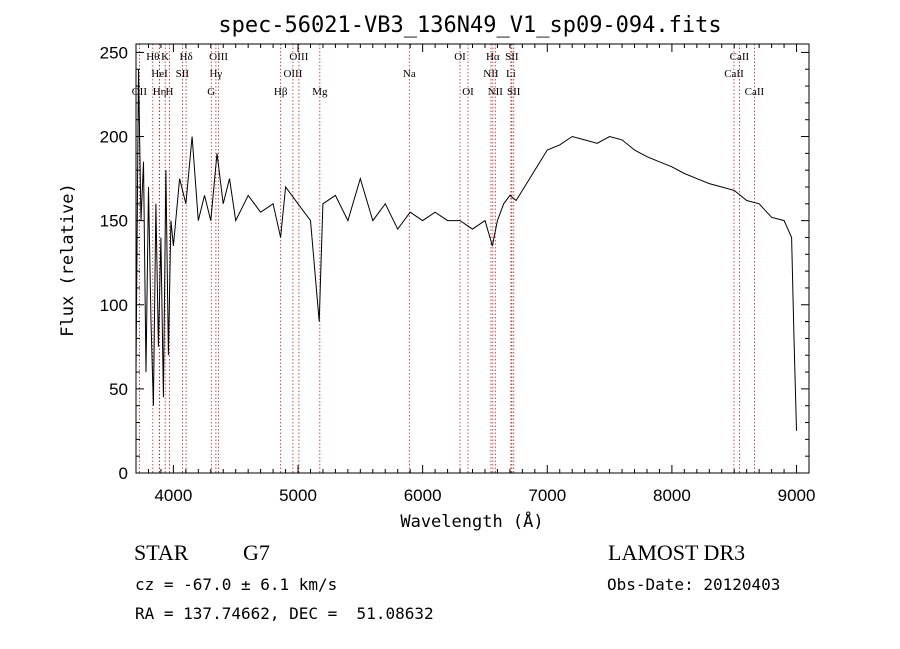  What do you see at coordinates (491, 74) in the screenshot?
I see `line-label-NII-6548: NII` at bounding box center [491, 74].